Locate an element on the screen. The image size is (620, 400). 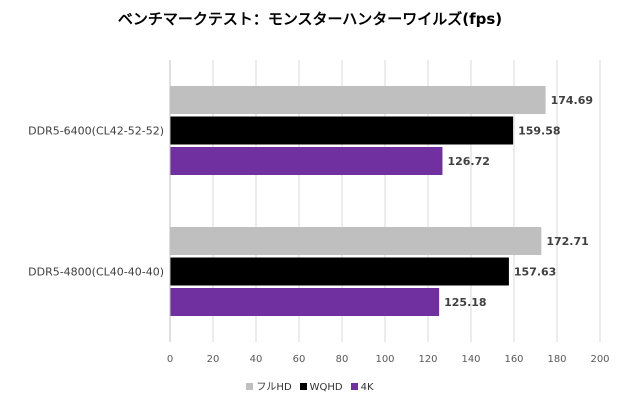
legend-label: WQHD is located at coordinates (326, 387).